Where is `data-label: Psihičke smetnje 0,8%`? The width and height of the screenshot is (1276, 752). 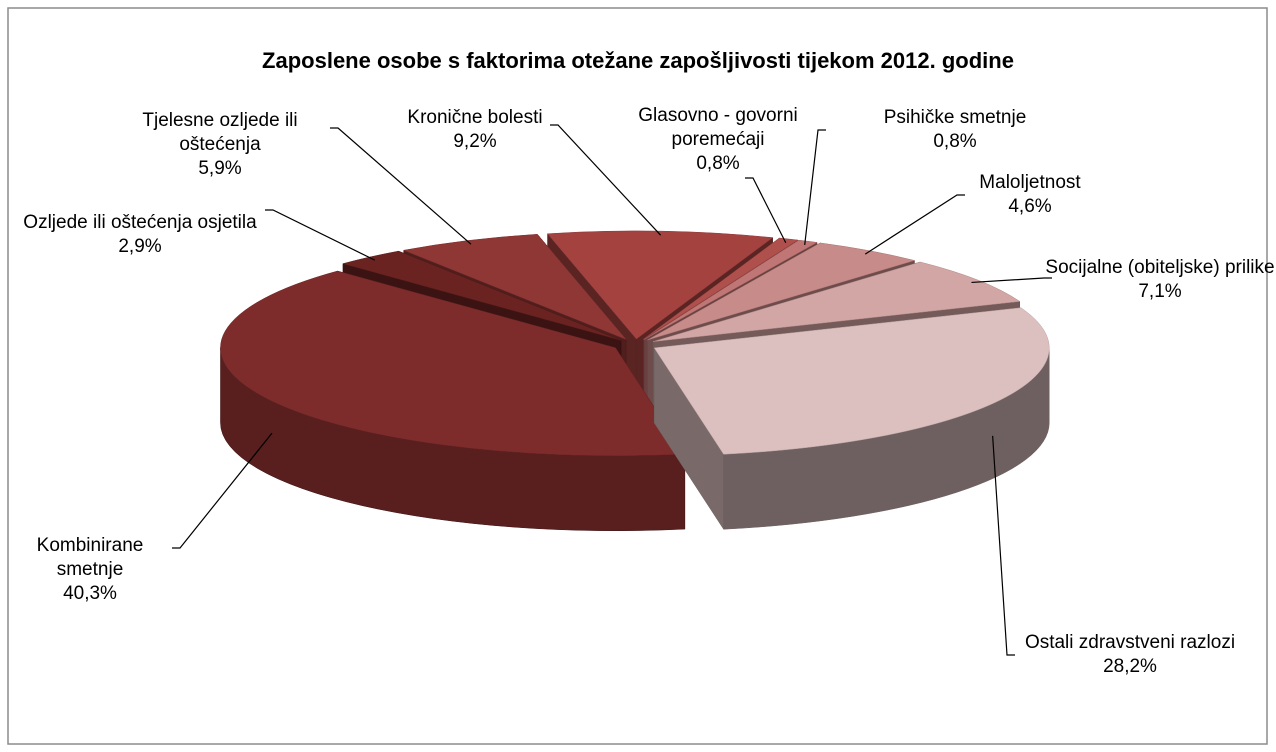
data-label: Psihičke smetnje 0,8% is located at coordinates (955, 130).